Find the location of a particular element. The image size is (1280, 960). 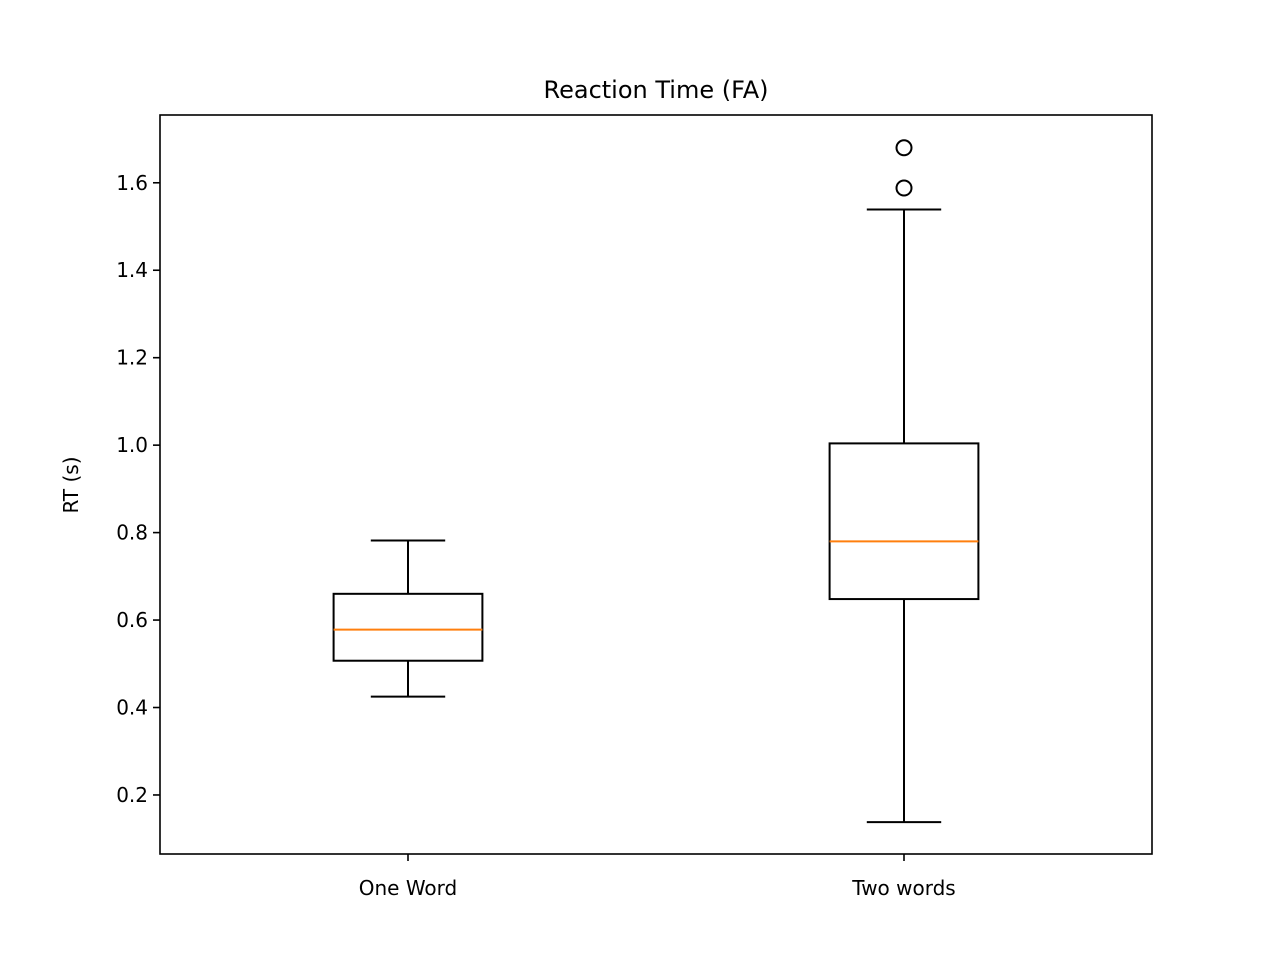

y-axis-label: RT (s) is located at coordinates (71, 484).